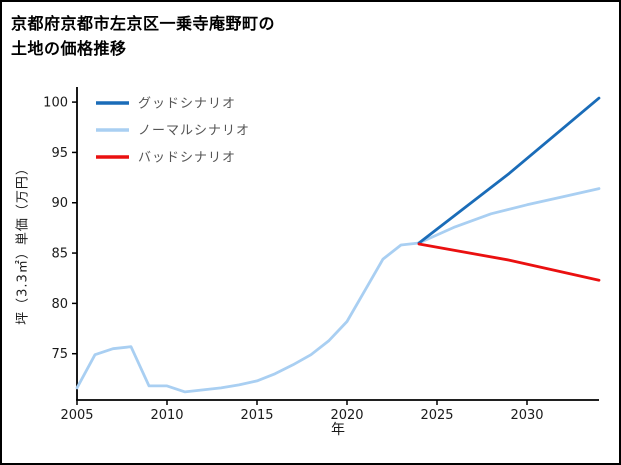 The height and width of the screenshot is (465, 621). Describe the element at coordinates (55, 103) in the screenshot. I see `y-tick-label: 100` at that location.